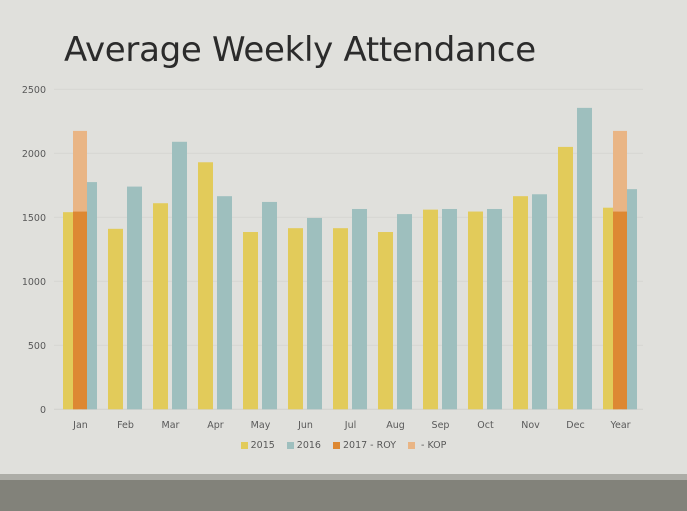 This screenshot has width=687, height=511. I want to click on bar-2017-roy-year, so click(620, 310).